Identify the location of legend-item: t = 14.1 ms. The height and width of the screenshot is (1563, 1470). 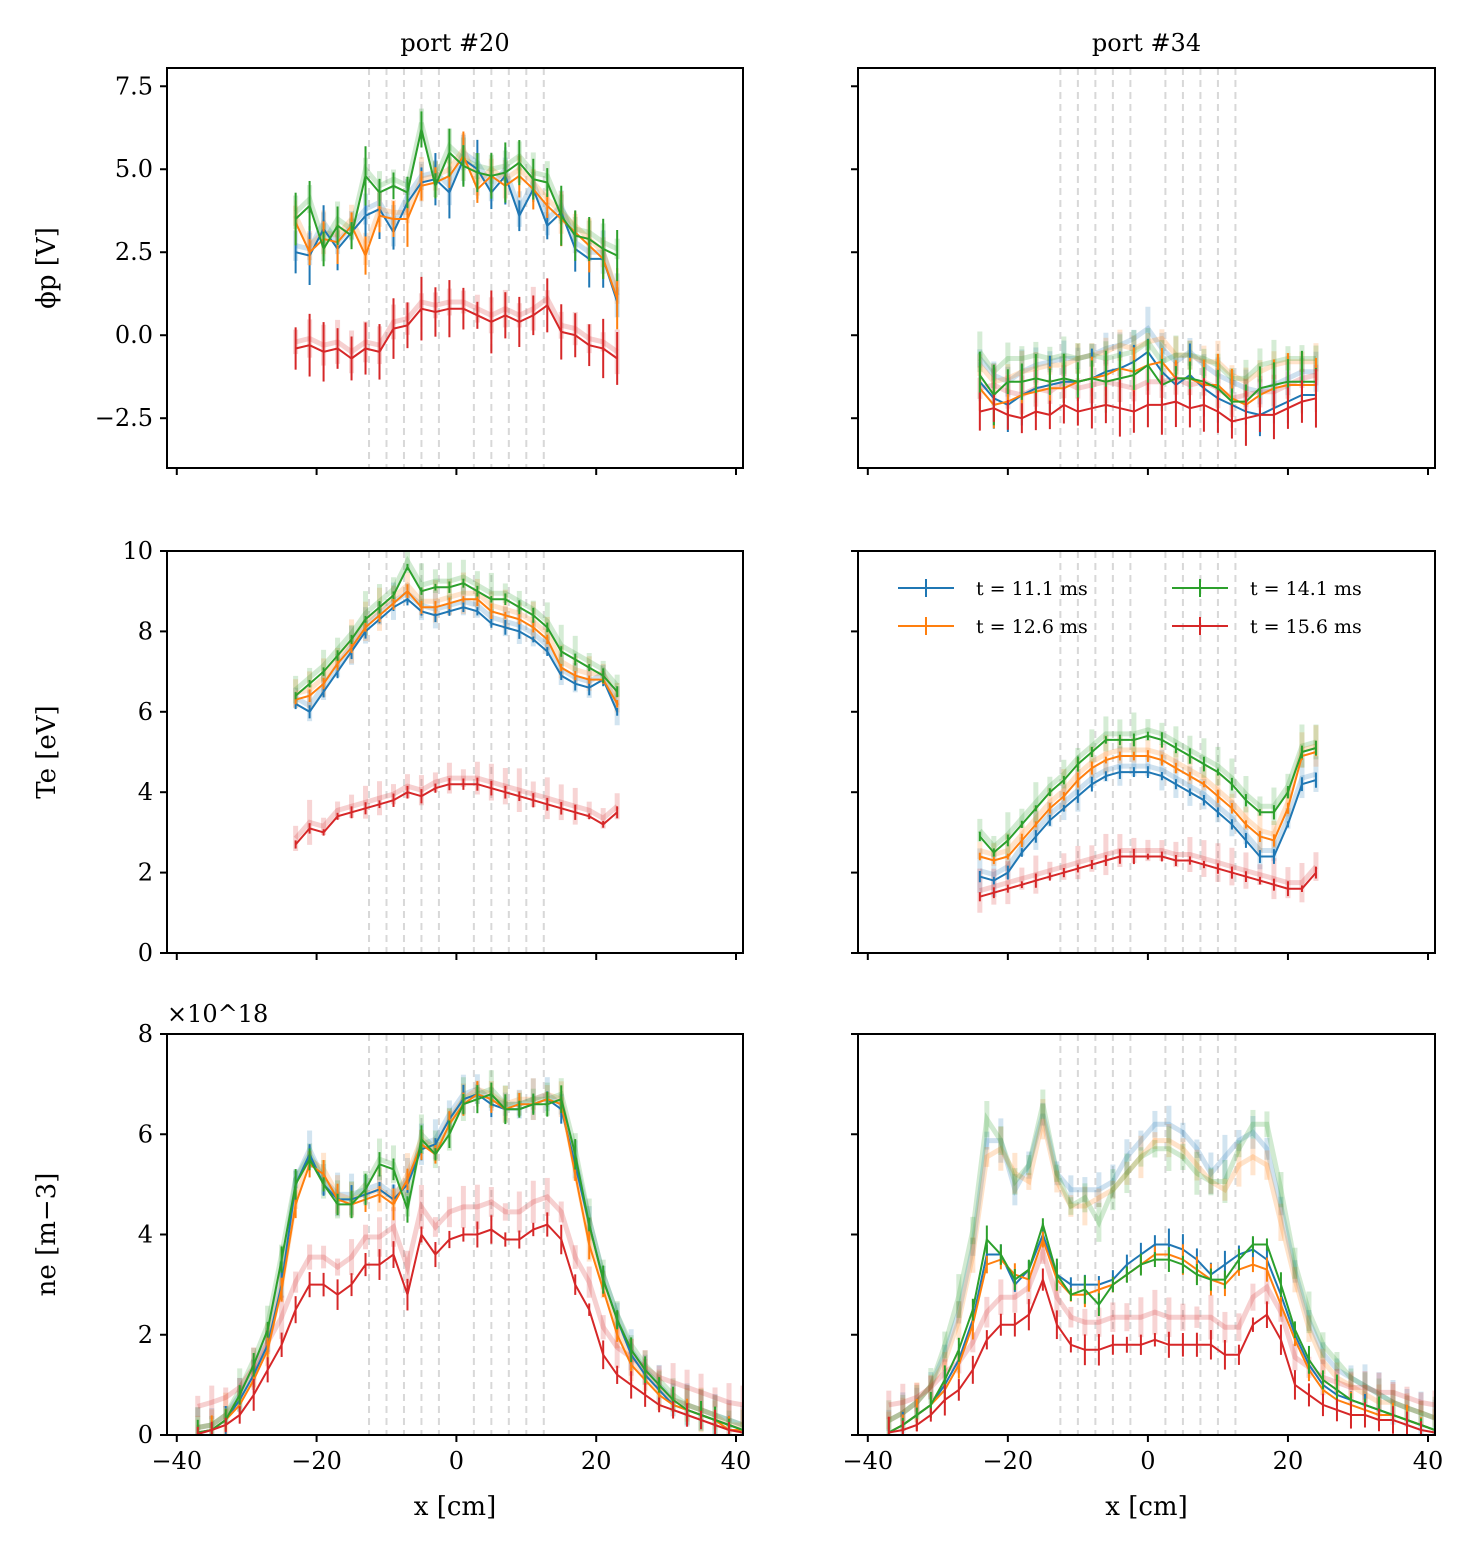
(1267, 589).